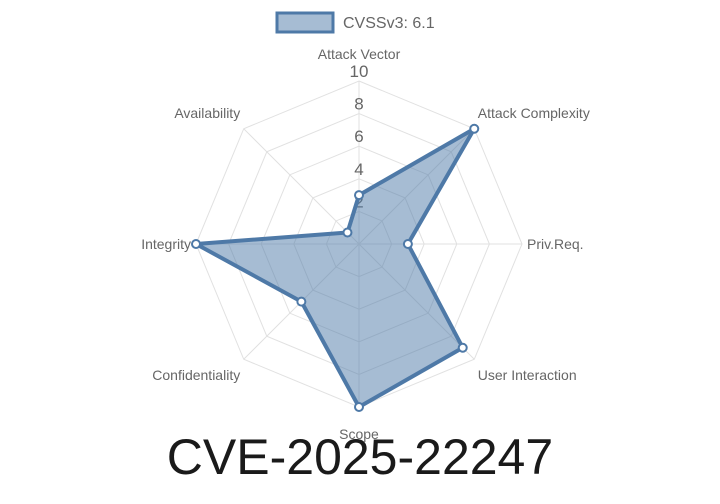  What do you see at coordinates (389, 23) in the screenshot?
I see `legend-label: CVSSv3: 6.1` at bounding box center [389, 23].